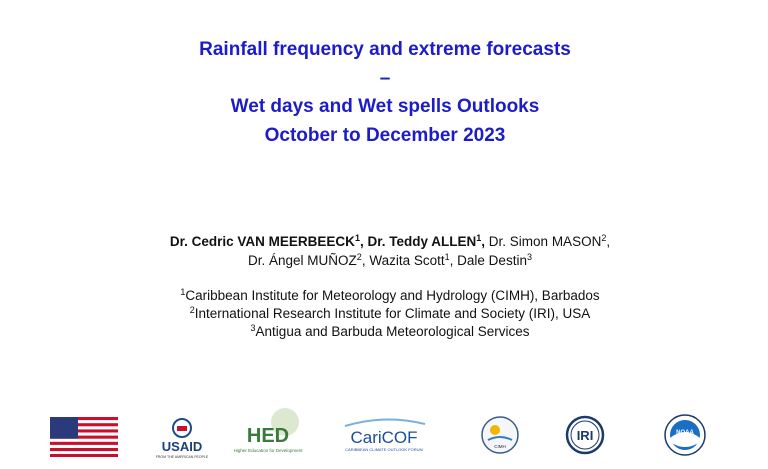 The height and width of the screenshot is (469, 768). Describe the element at coordinates (385, 106) in the screenshot. I see `title-line: Wet days and Wet spells Outlooks` at that location.